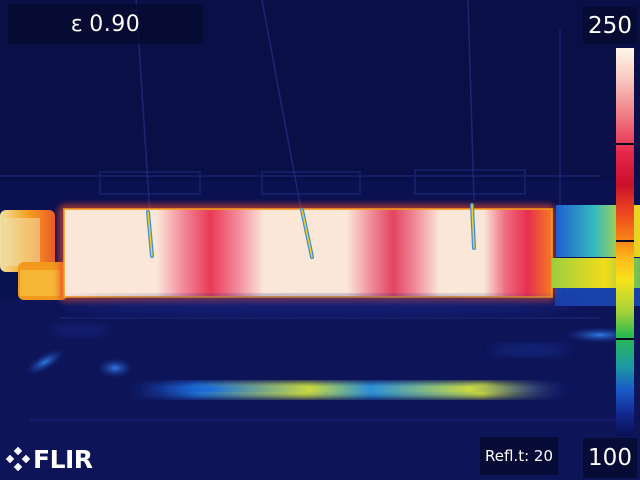 This screenshot has width=640, height=480. What do you see at coordinates (519, 456) in the screenshot?
I see `reflected-temp-readout: Refl.t: 20` at bounding box center [519, 456].